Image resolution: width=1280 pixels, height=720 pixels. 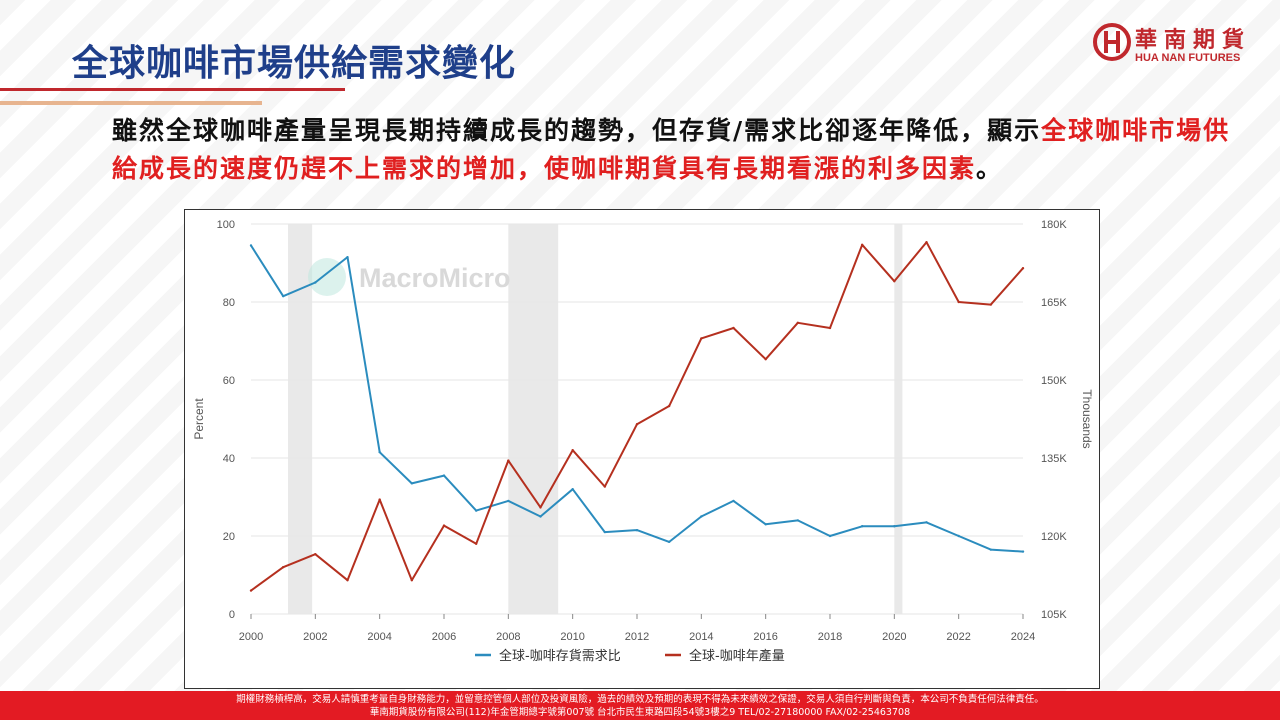 I want to click on x-tick-label: 2020, so click(x=894, y=637).